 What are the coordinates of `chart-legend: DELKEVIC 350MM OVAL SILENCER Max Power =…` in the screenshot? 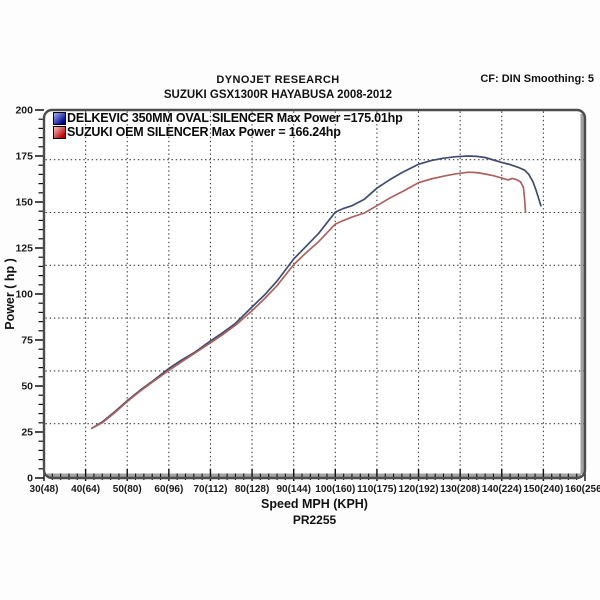 It's located at (228, 125).